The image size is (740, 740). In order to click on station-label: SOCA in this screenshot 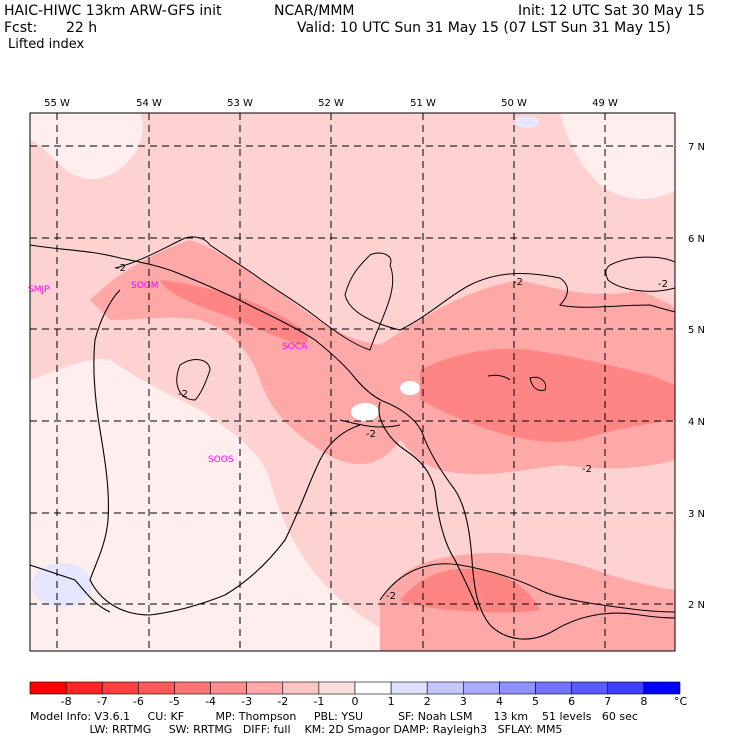, I will do `click(295, 347)`.